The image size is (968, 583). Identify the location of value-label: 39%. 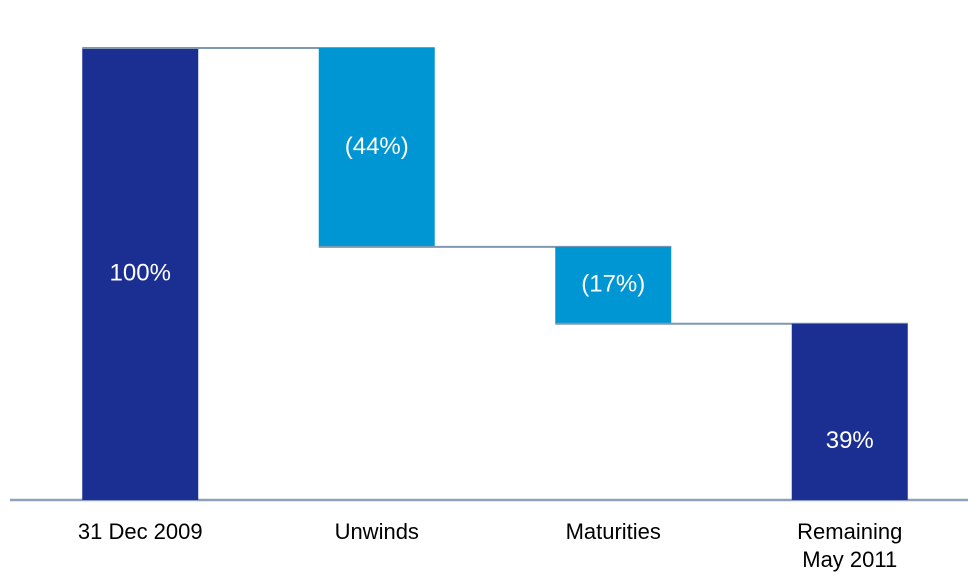
(850, 440).